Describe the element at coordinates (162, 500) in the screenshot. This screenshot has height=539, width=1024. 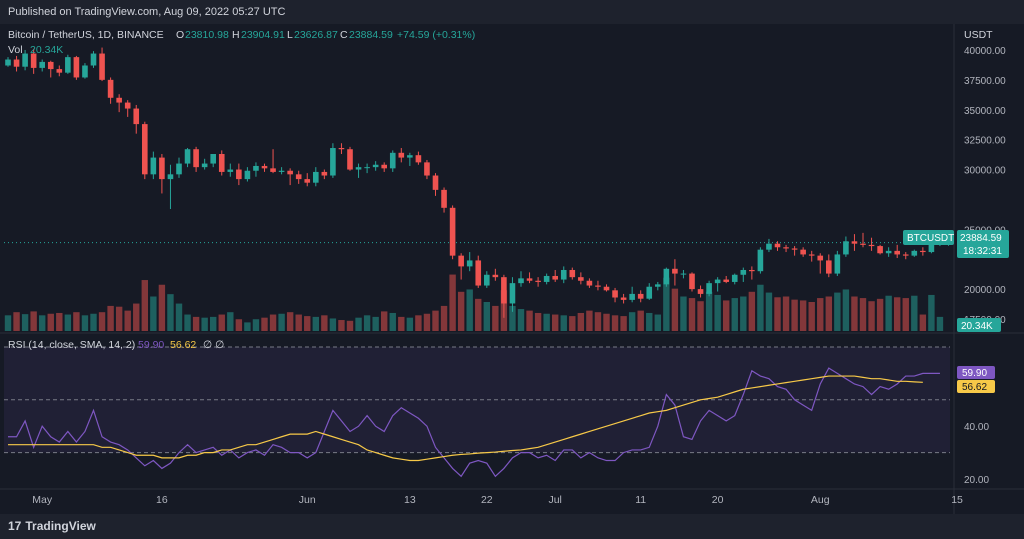
I see `time-tick-label: 16` at that location.